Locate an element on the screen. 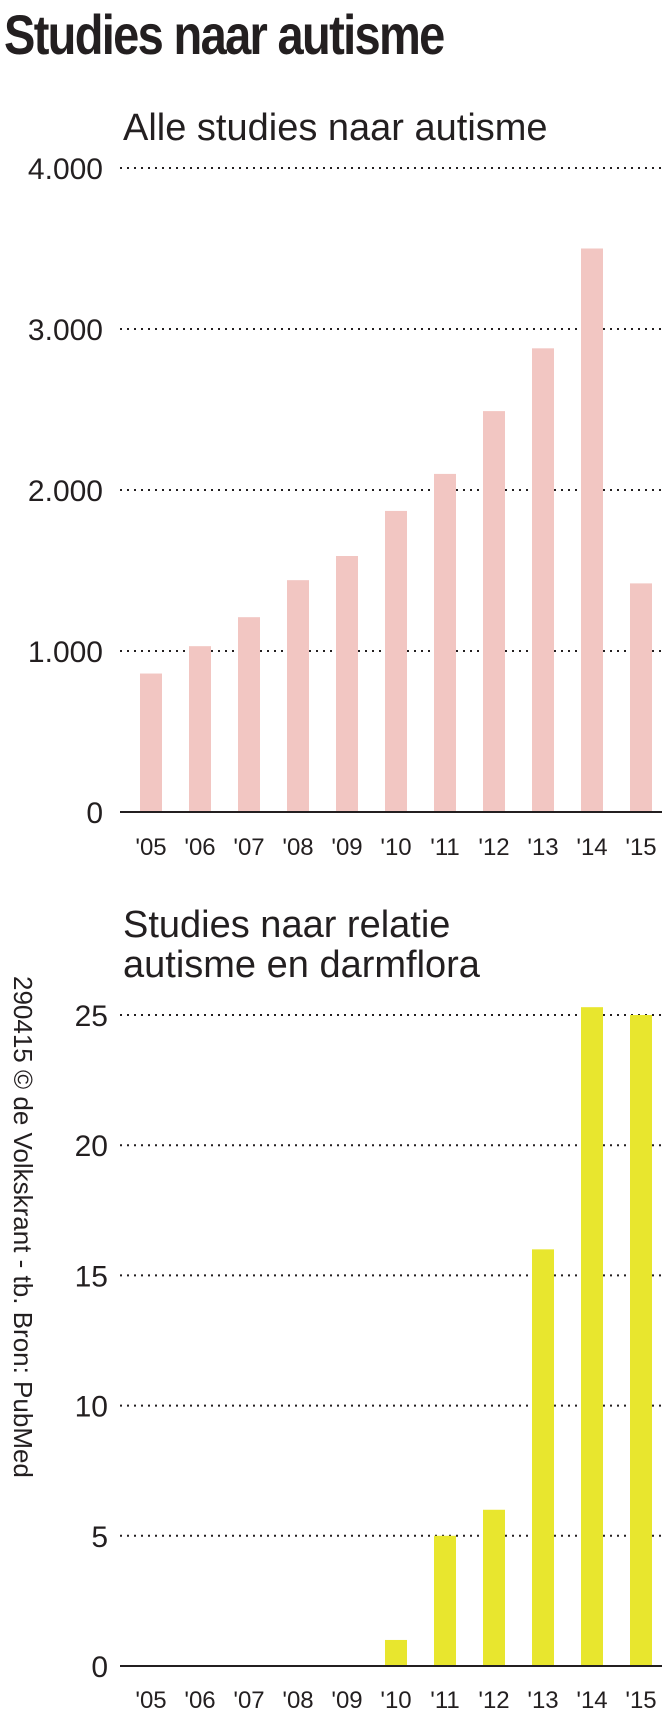 The width and height of the screenshot is (664, 1713). chart-title-all-studies: Alle studies naar autisme is located at coordinates (335, 128).